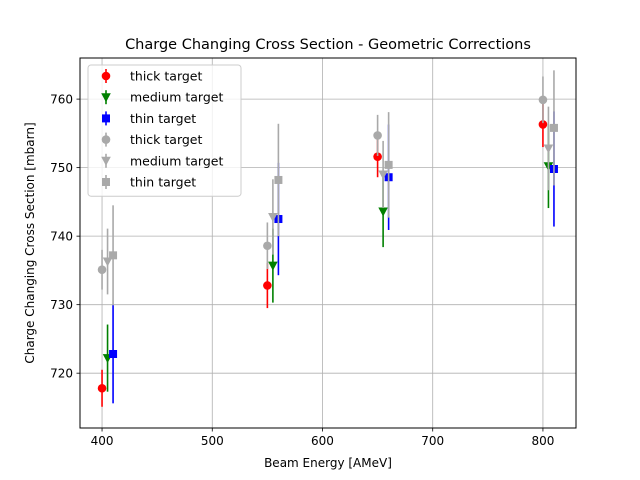 Image resolution: width=640 pixels, height=480 pixels. I want to click on y-tick-label: 760, so click(61, 99).